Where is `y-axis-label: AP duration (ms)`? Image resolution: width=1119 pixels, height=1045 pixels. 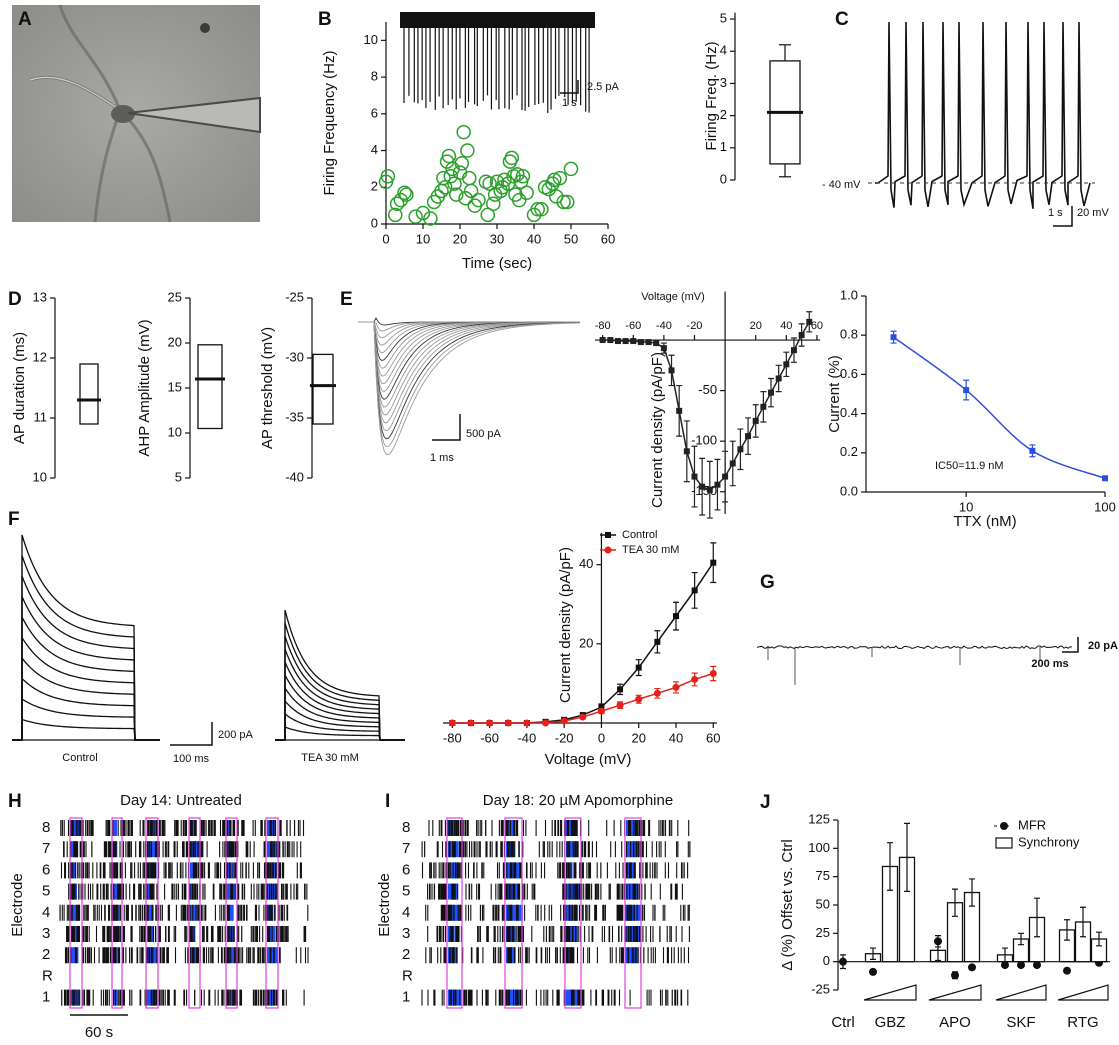
y-axis-label: AP duration (ms) is located at coordinates (19, 388).